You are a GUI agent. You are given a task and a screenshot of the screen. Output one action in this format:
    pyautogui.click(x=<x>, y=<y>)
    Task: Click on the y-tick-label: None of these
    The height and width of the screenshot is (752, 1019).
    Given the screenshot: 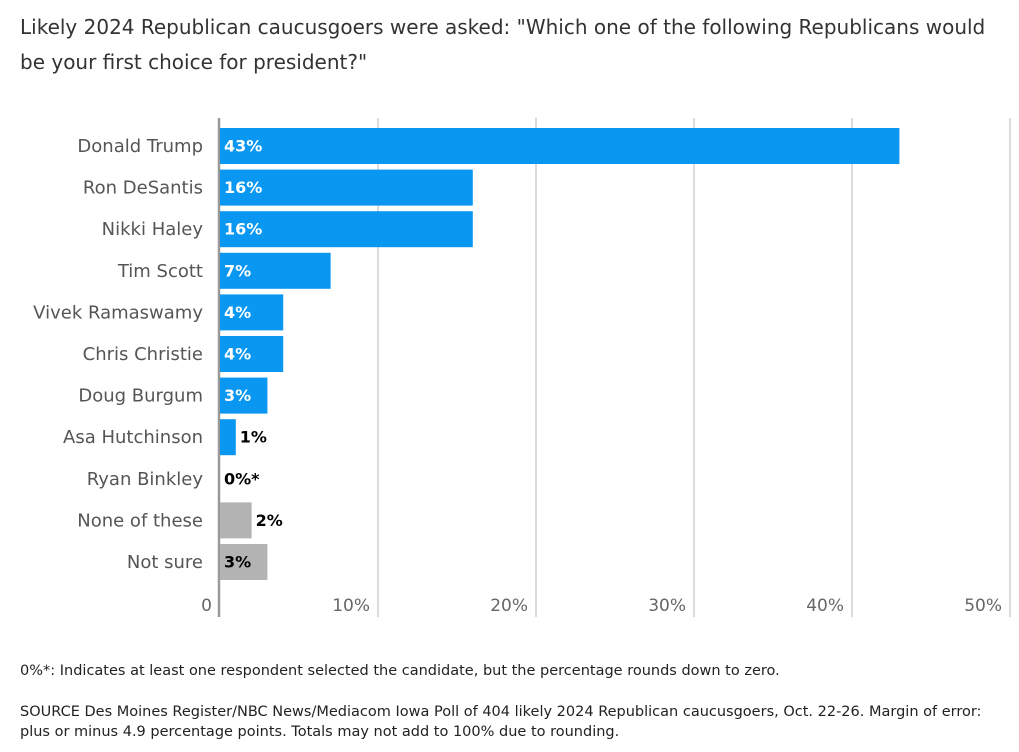 What is the action you would take?
    pyautogui.click(x=140, y=520)
    